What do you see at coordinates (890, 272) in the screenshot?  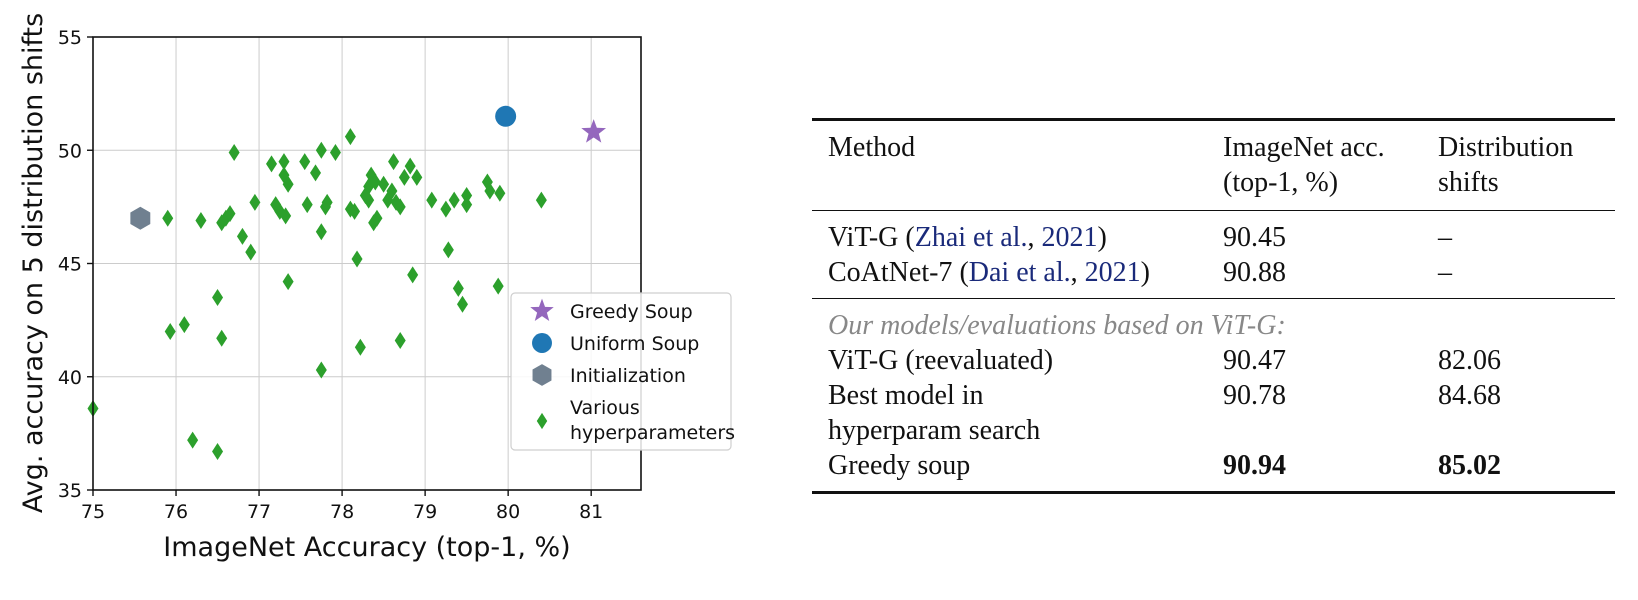 I see `method-name: CoAtNet-7` at bounding box center [890, 272].